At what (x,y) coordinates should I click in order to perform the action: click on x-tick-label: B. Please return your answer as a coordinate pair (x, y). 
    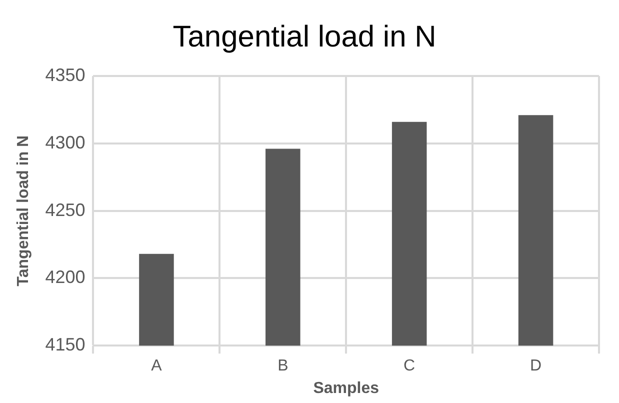
    Looking at the image, I should click on (283, 366).